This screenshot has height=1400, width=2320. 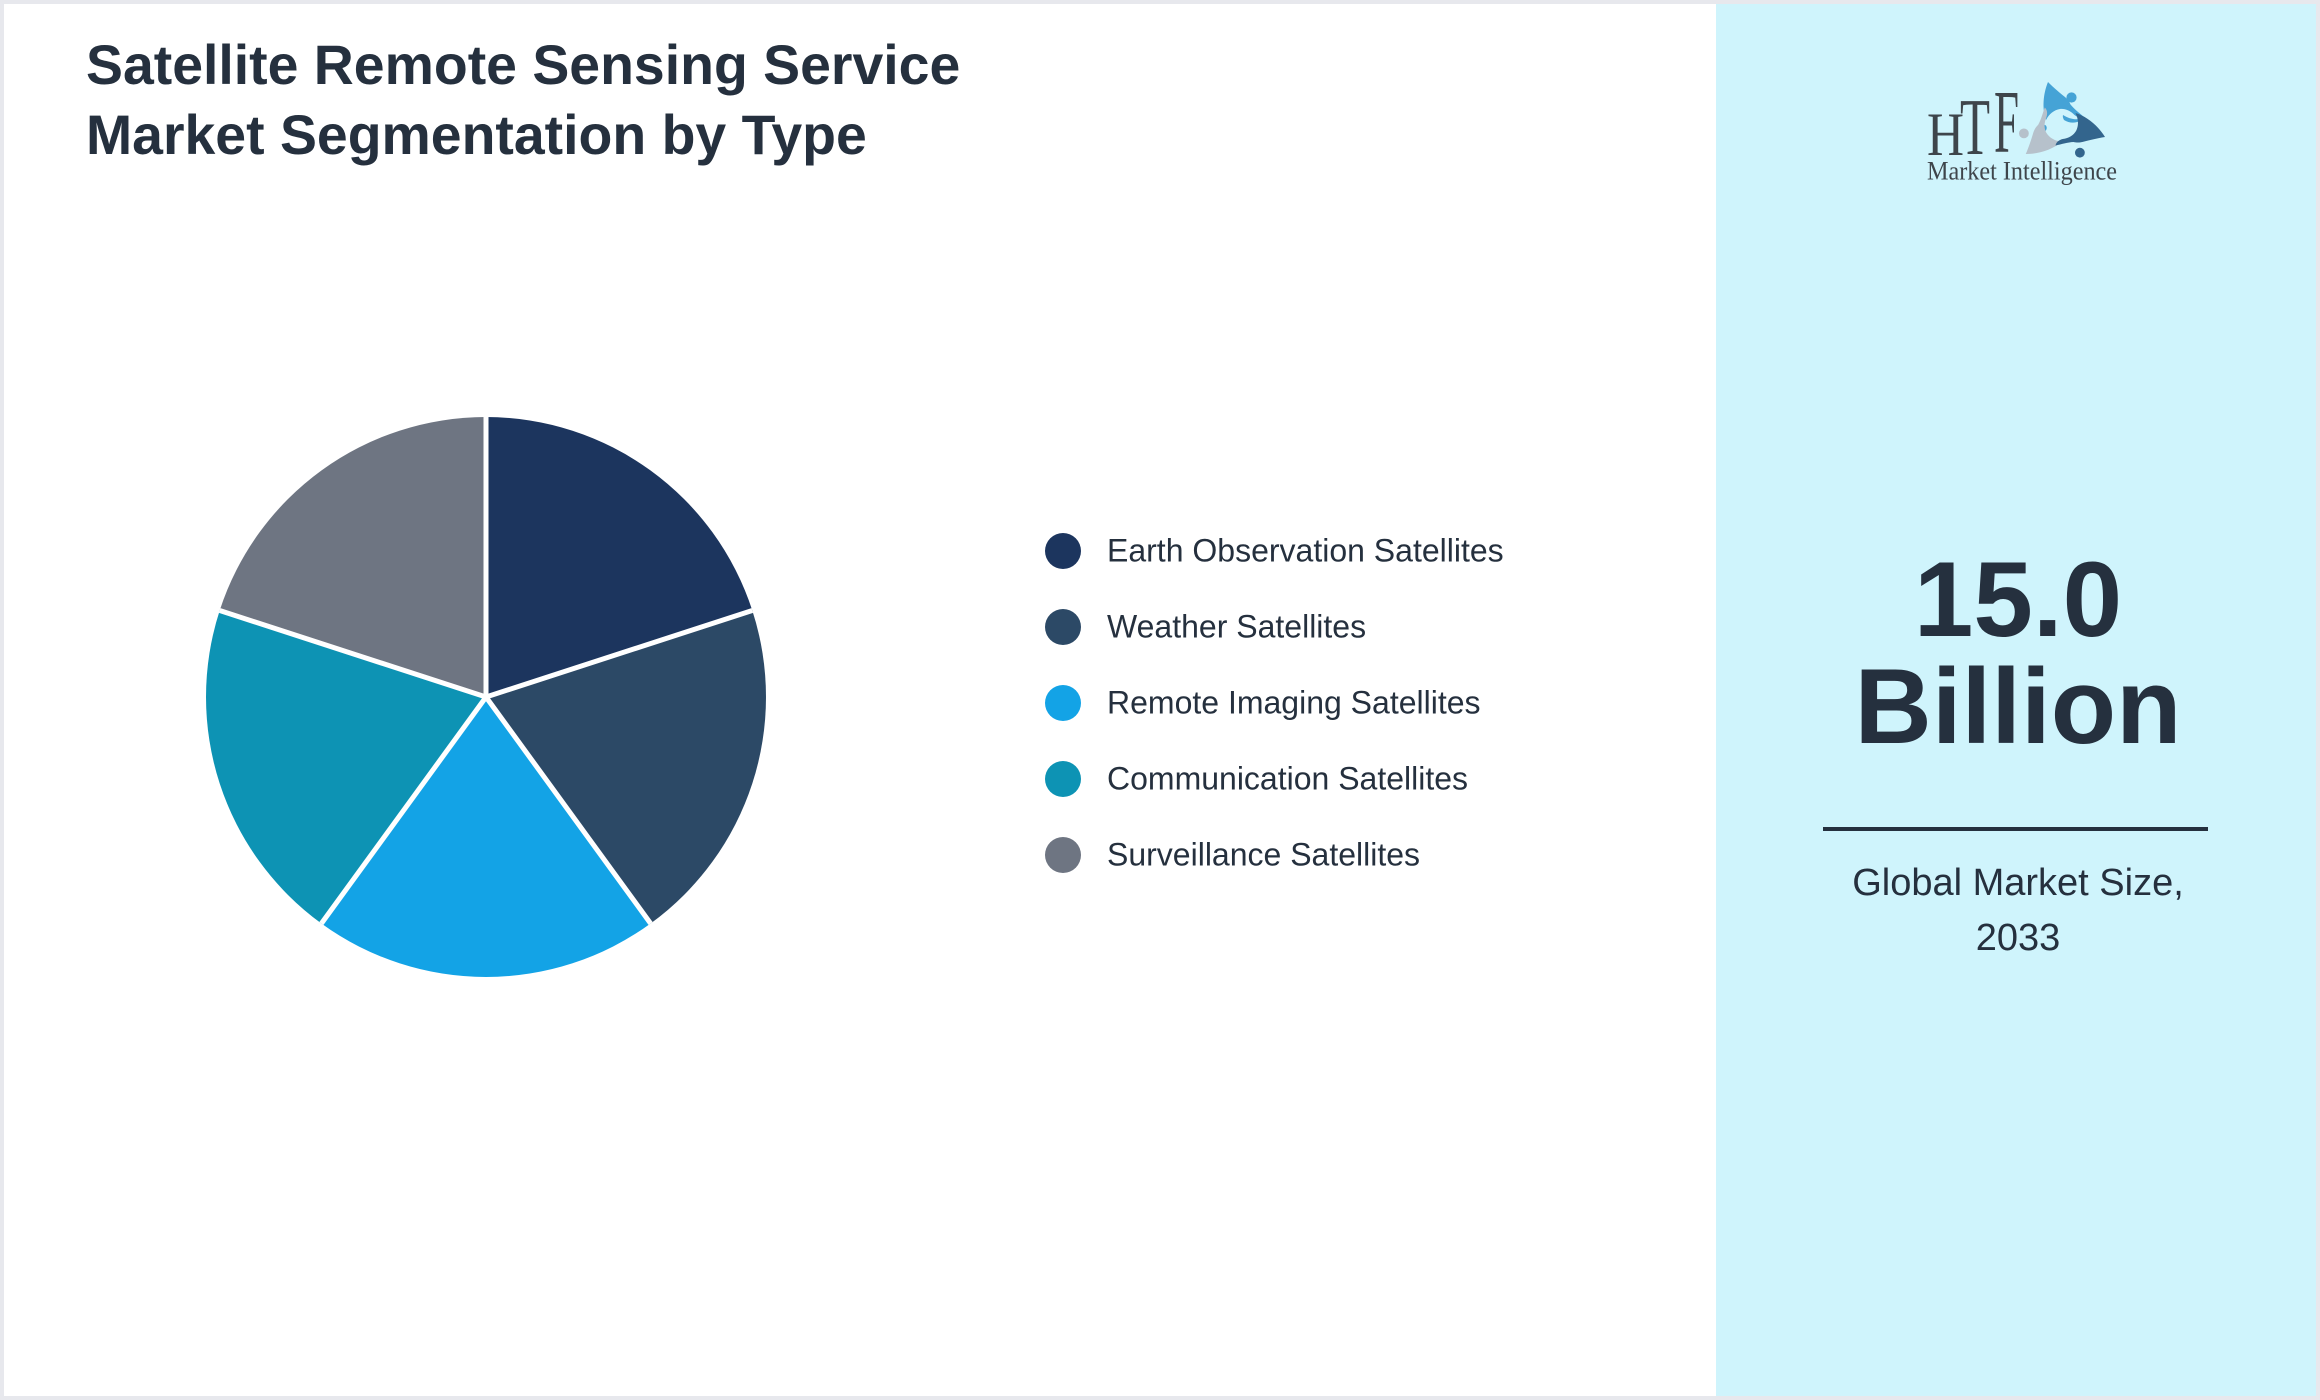 What do you see at coordinates (1975, 127) in the screenshot?
I see `svg-text: T` at bounding box center [1975, 127].